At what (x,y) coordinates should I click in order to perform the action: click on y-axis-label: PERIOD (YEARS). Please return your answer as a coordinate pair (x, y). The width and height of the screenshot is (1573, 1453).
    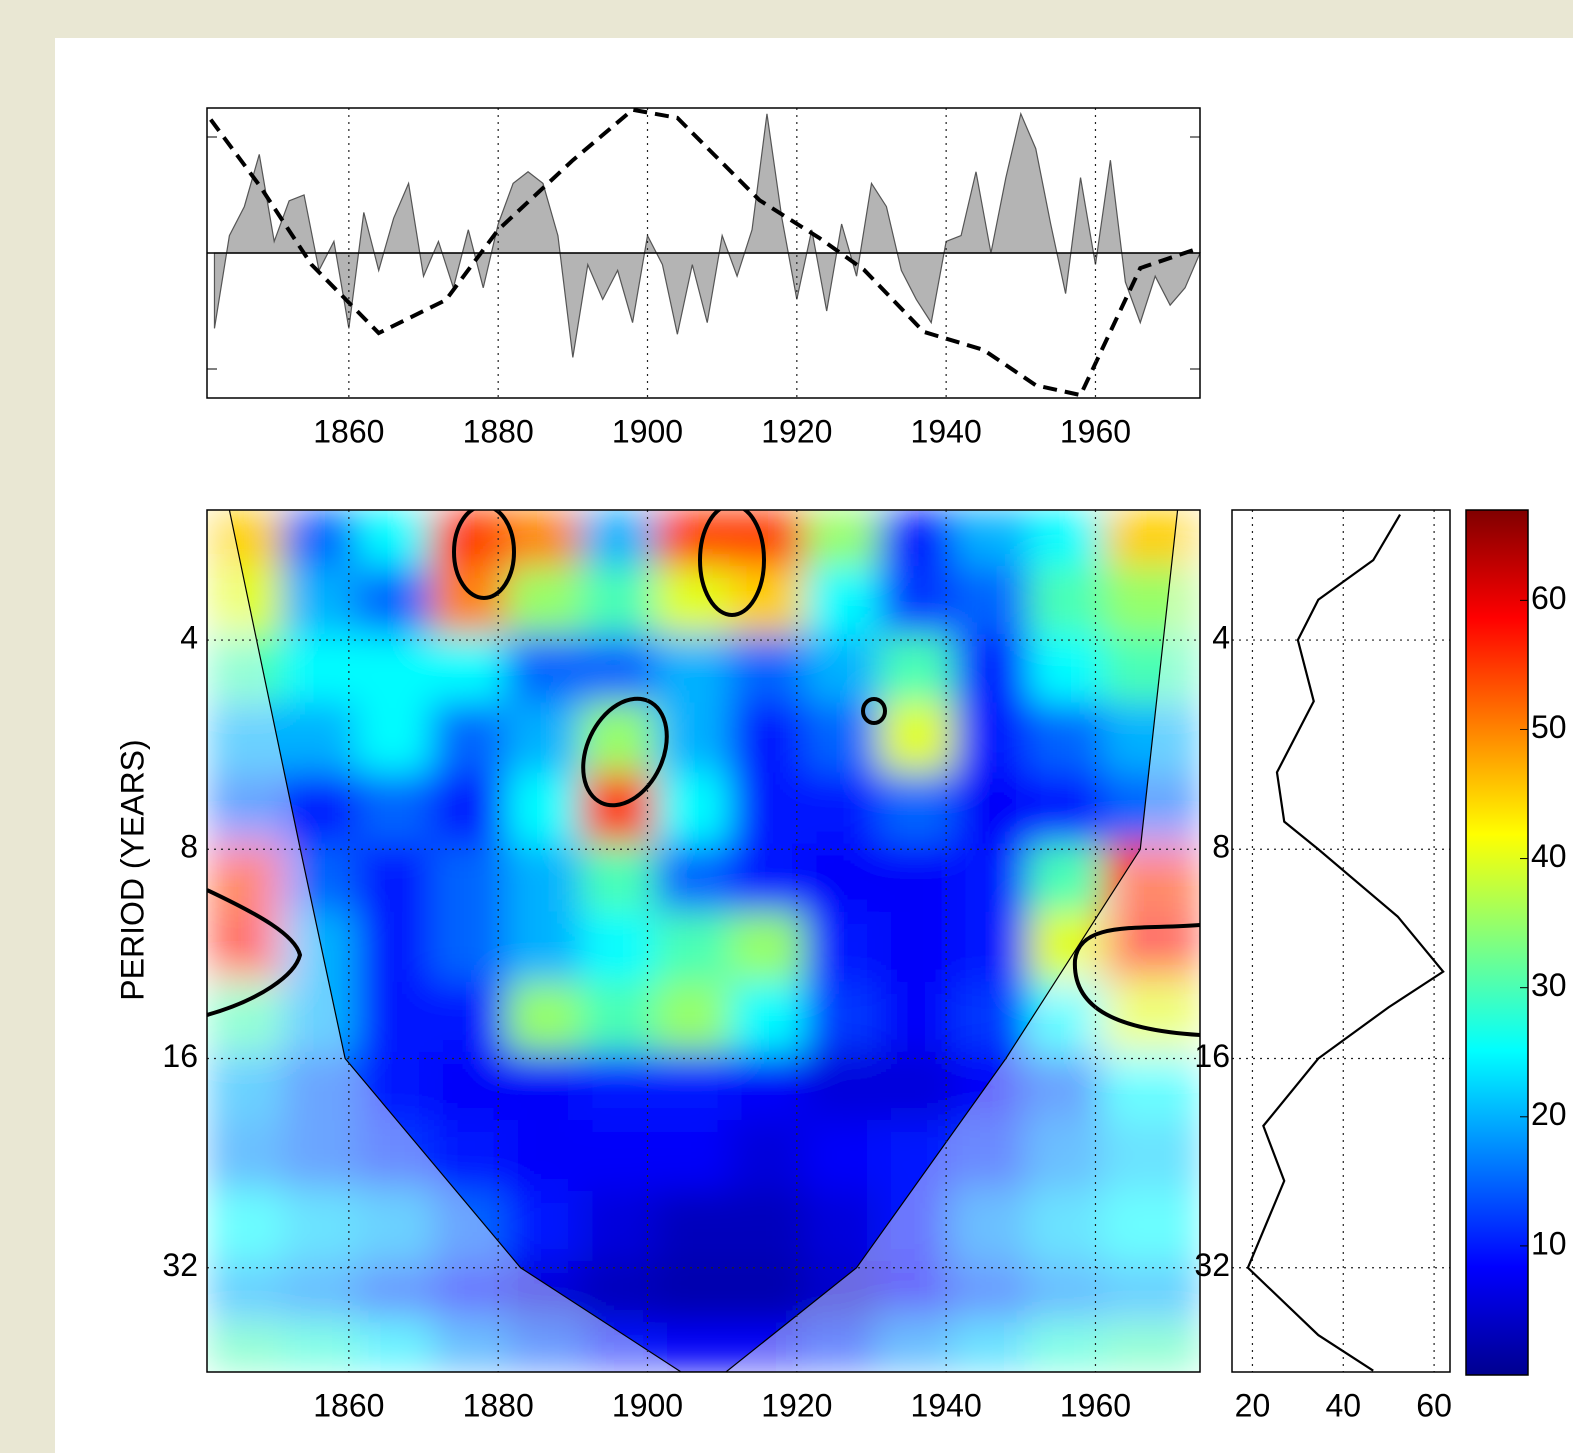
    Looking at the image, I should click on (132, 869).